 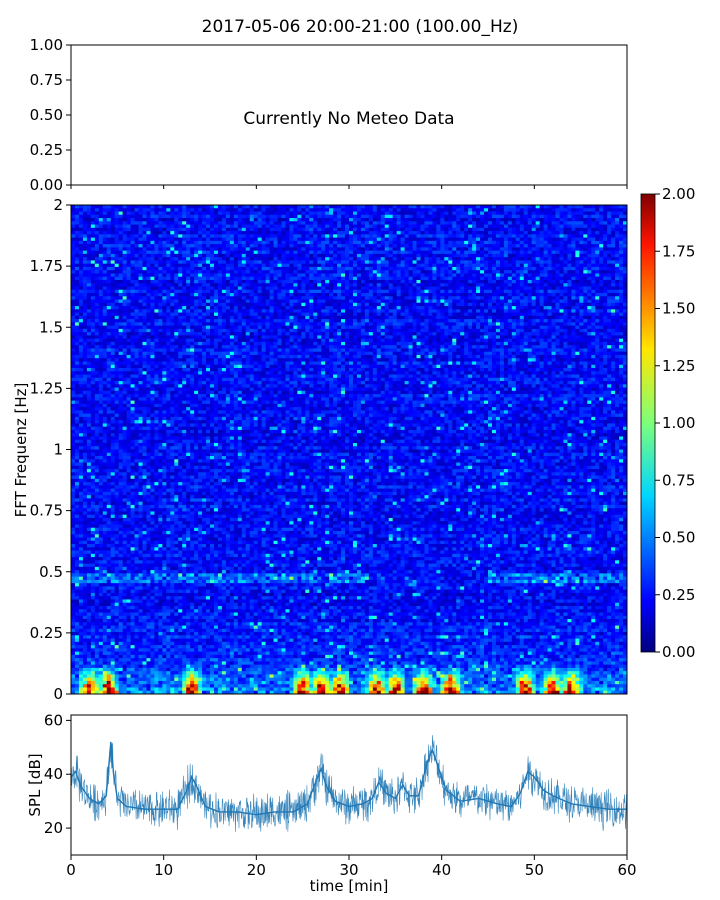 What do you see at coordinates (348, 119) in the screenshot?
I see `meteo-no-data-annotation: Currently No Meteo Data` at bounding box center [348, 119].